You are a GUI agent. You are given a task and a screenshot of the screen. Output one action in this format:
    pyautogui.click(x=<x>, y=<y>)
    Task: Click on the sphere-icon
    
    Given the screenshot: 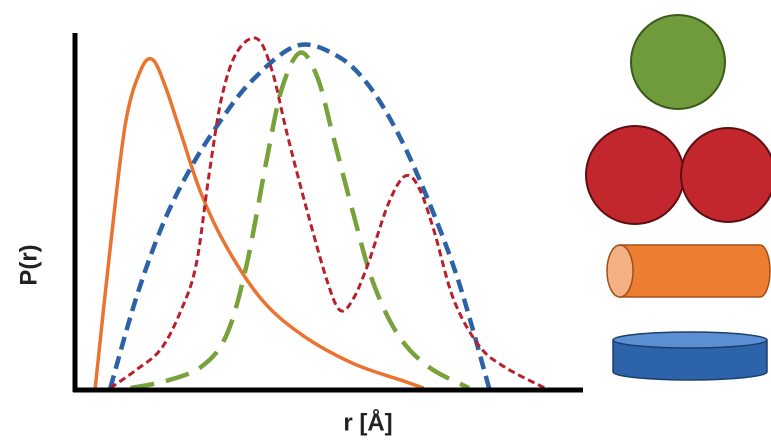 What is the action you would take?
    pyautogui.click(x=678, y=62)
    